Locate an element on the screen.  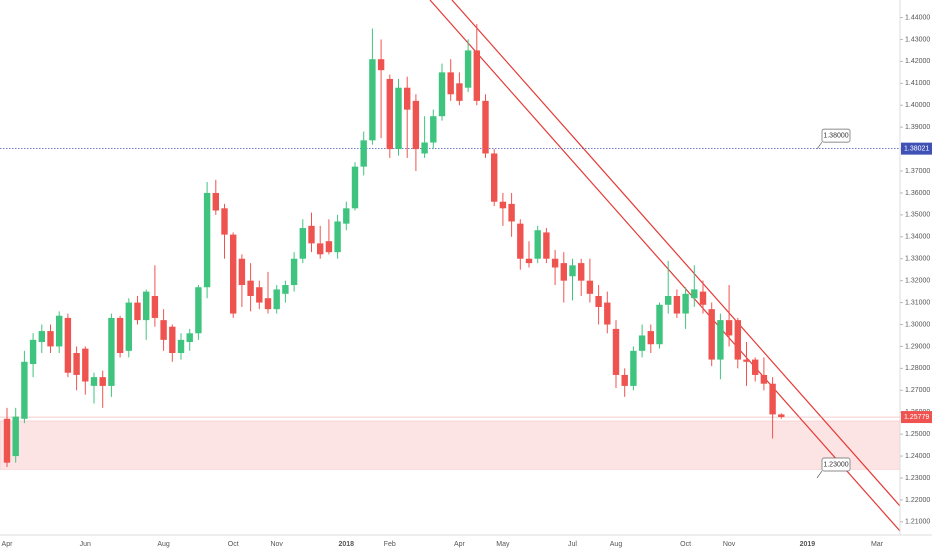
callout-label: 1.23000 is located at coordinates (835, 464).